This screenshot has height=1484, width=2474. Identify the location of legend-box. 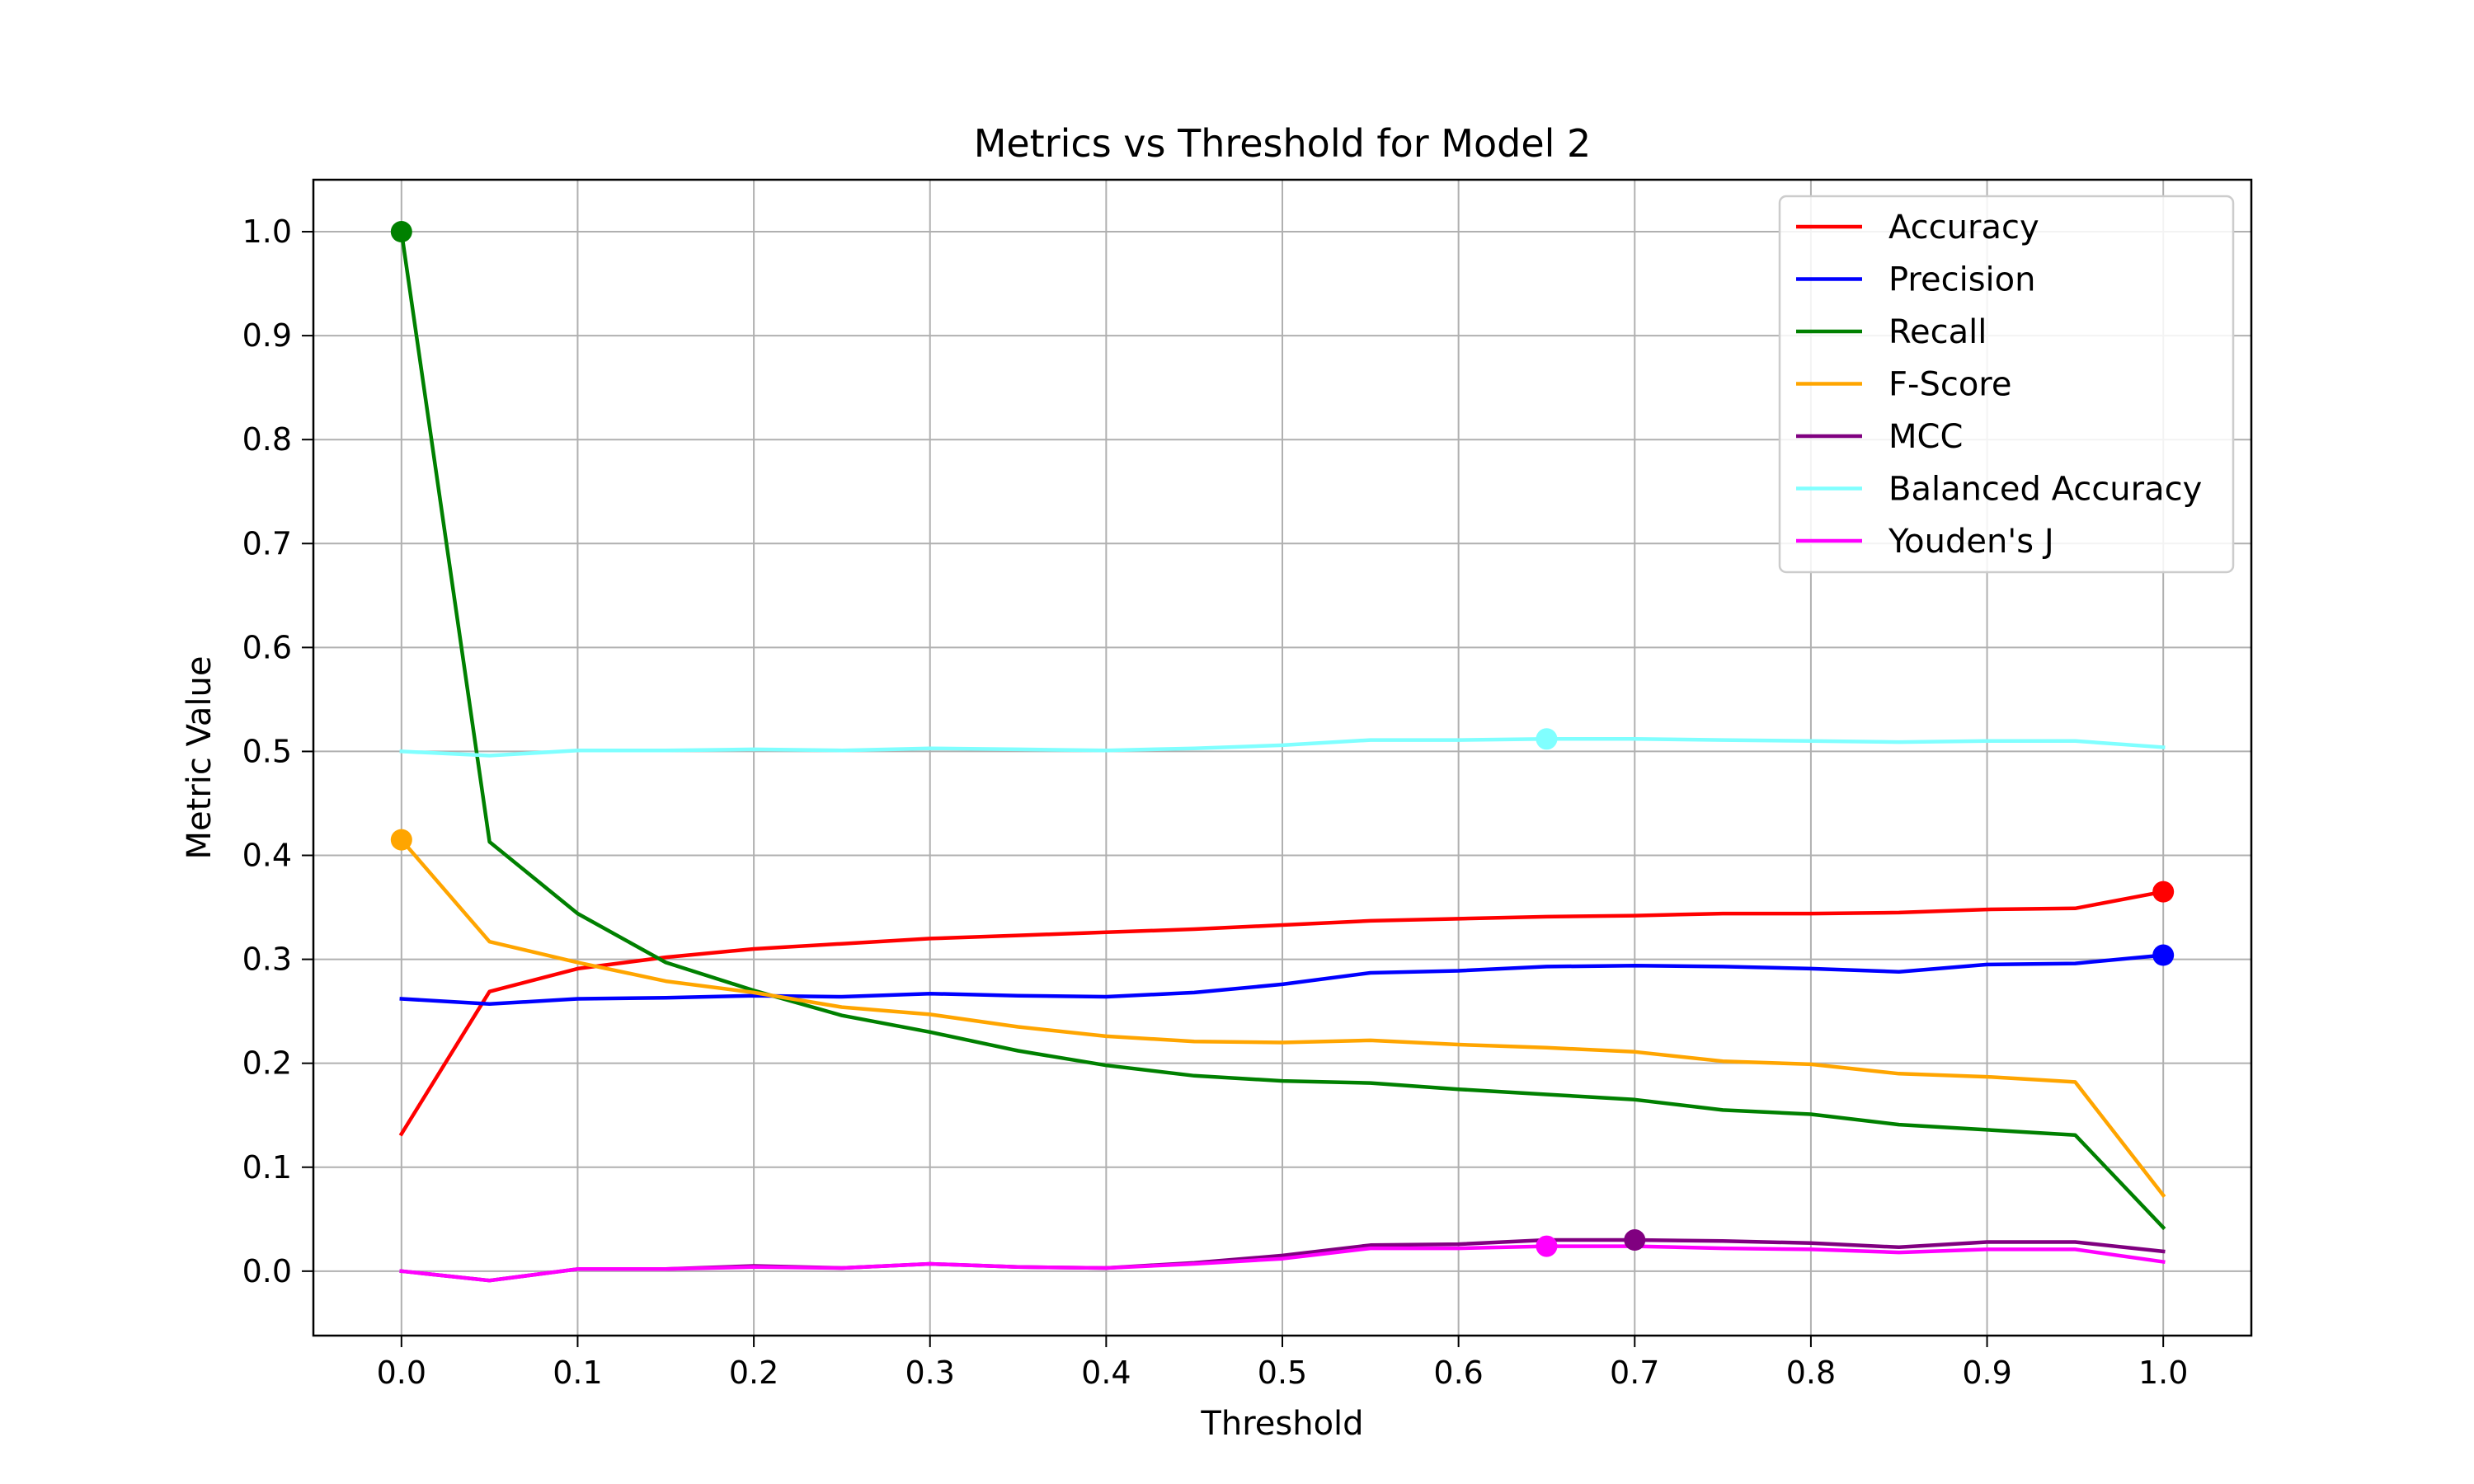
(2006, 384).